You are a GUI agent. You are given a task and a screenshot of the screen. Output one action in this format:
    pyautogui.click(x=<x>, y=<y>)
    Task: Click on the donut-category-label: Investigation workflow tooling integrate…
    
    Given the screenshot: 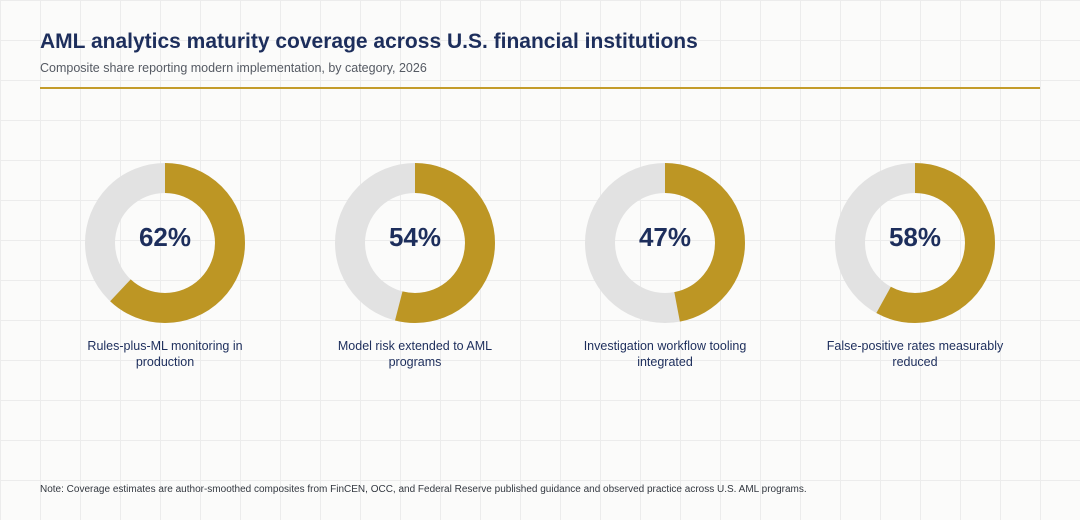 What is the action you would take?
    pyautogui.click(x=665, y=354)
    